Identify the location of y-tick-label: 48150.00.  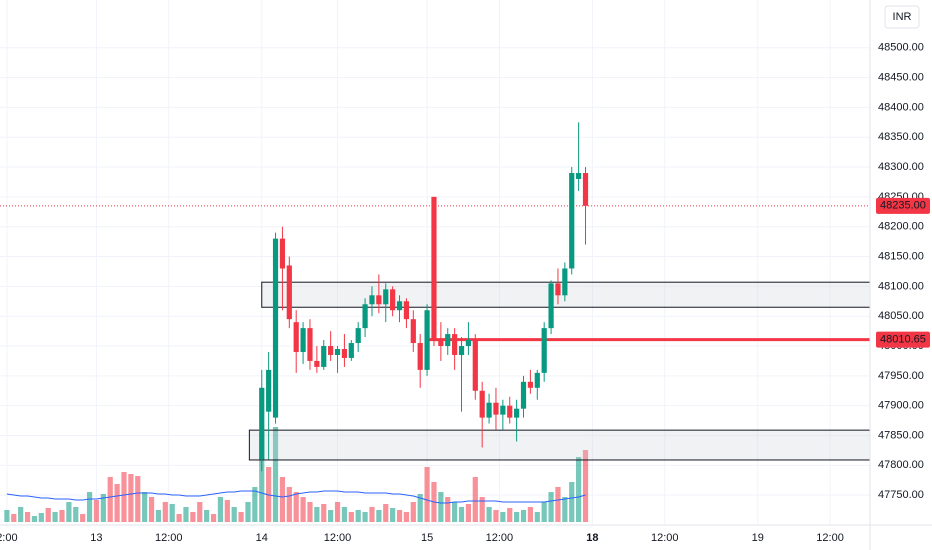
(901, 256).